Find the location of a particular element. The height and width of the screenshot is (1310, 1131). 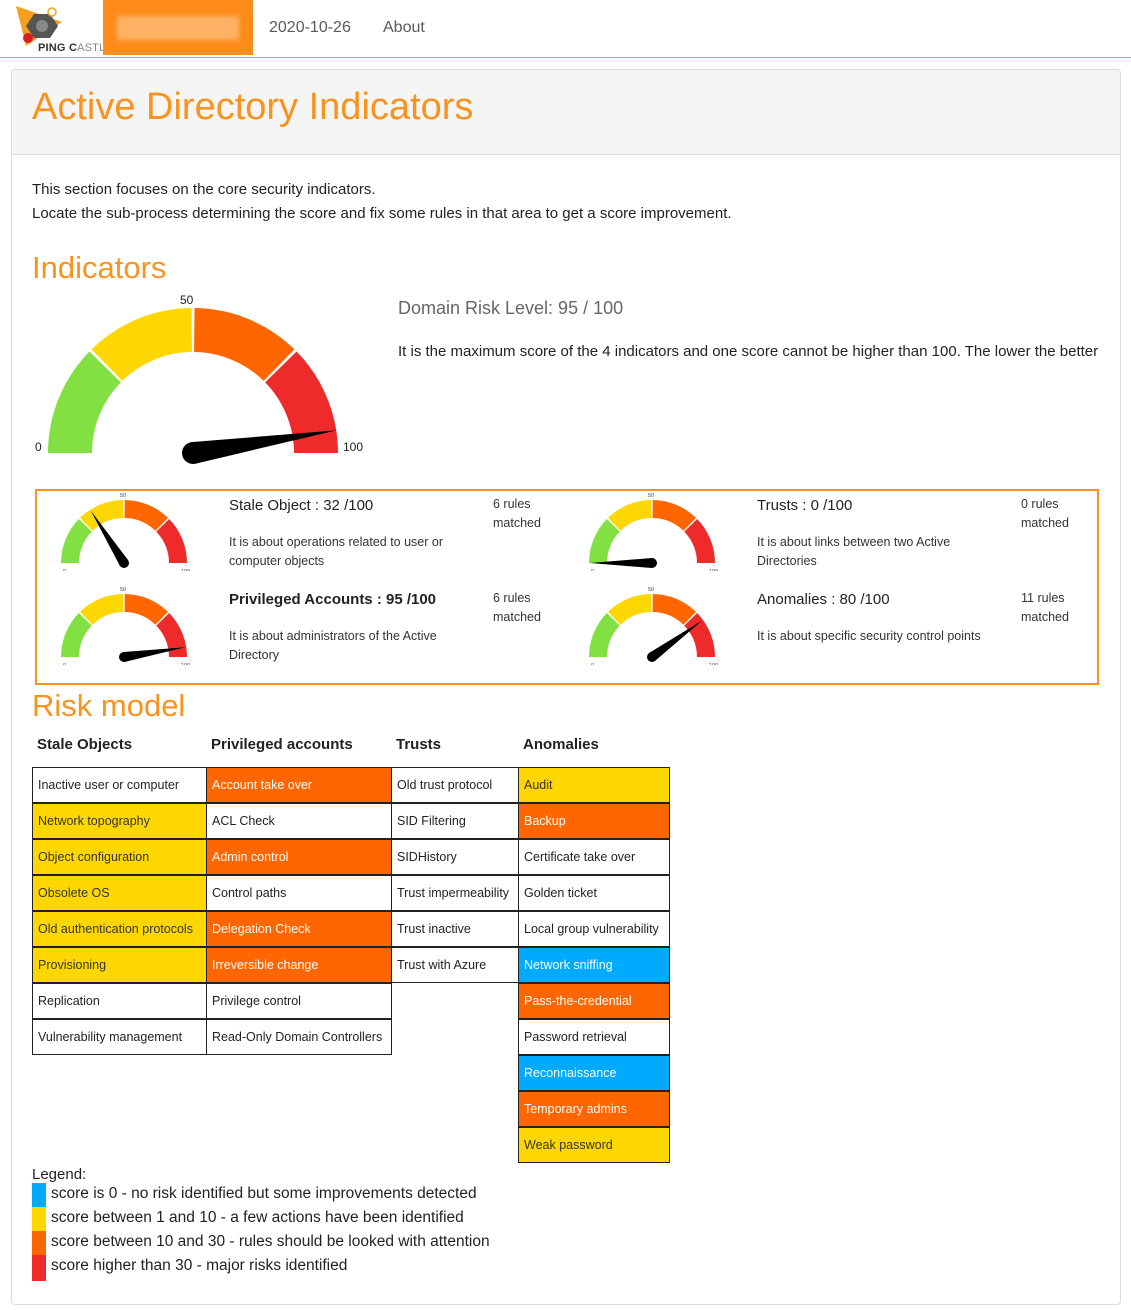

navbar: PING CASTLE 2020-10-26 About is located at coordinates (565, 29).